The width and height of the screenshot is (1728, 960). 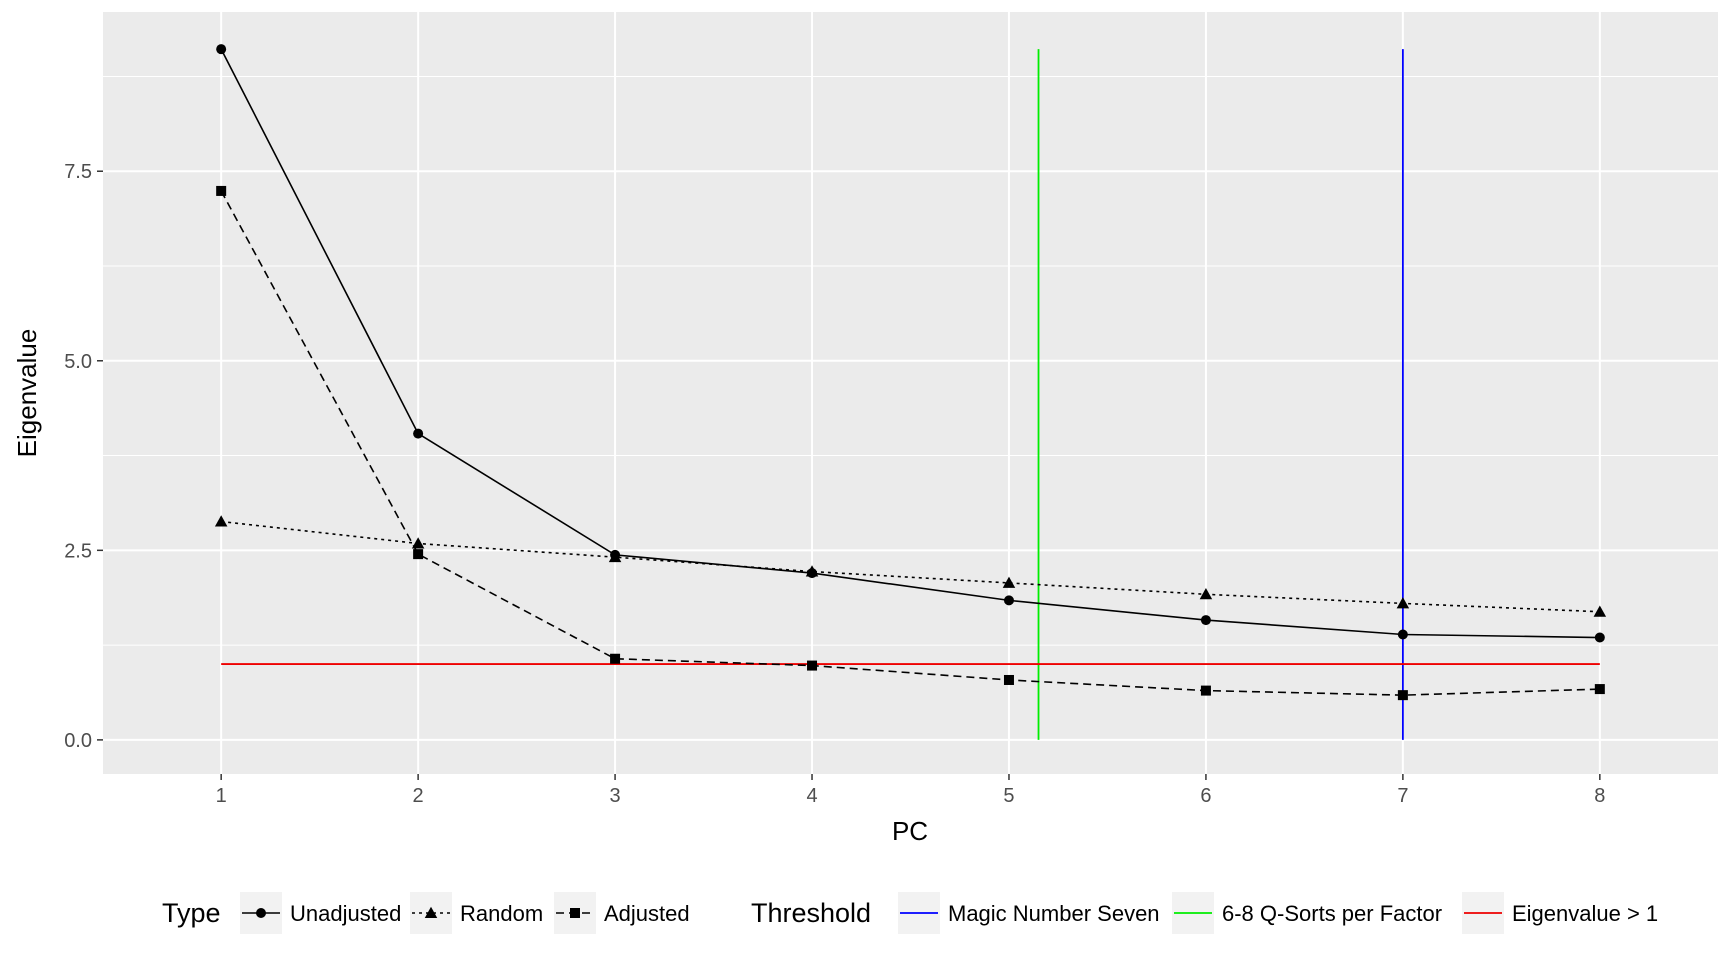 What do you see at coordinates (221, 796) in the screenshot?
I see `x-tick-label: 1` at bounding box center [221, 796].